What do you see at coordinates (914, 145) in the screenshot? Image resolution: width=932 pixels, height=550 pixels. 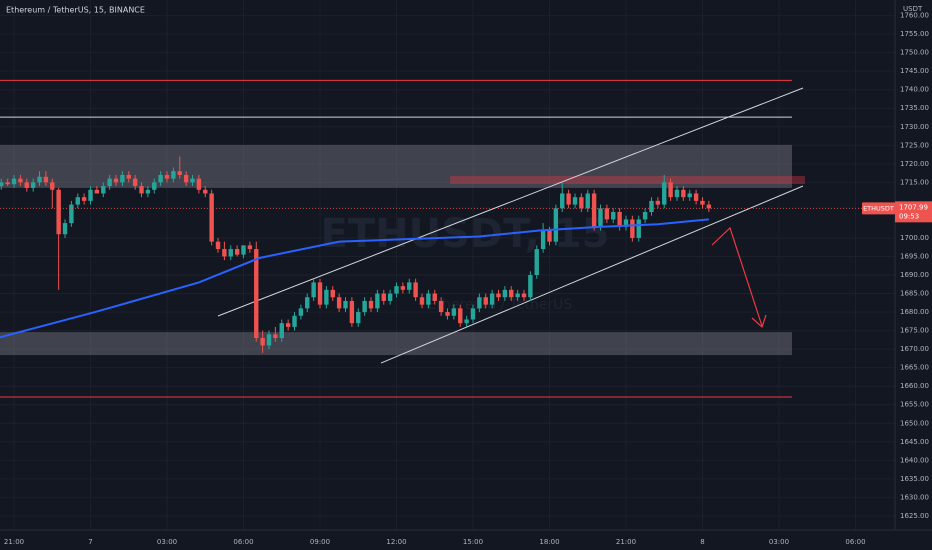 I see `y-tick-label: 1725.00` at bounding box center [914, 145].